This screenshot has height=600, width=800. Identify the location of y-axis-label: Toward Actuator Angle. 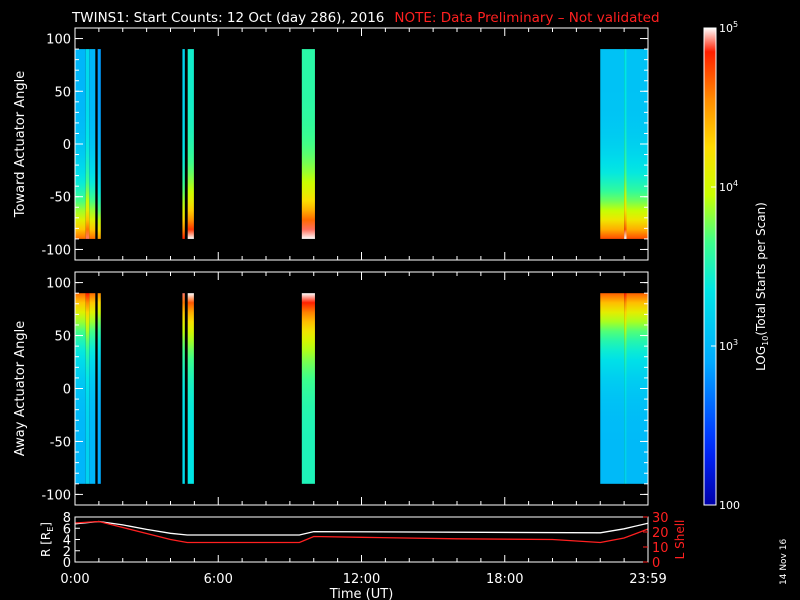
(20, 144).